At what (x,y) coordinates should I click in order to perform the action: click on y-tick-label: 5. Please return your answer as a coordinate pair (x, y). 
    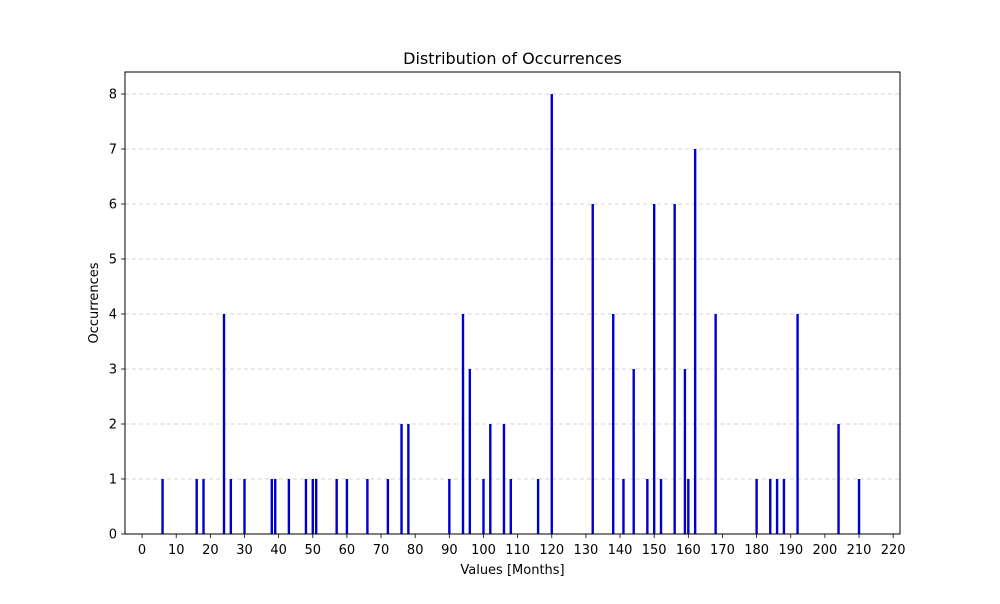
    Looking at the image, I should click on (113, 260).